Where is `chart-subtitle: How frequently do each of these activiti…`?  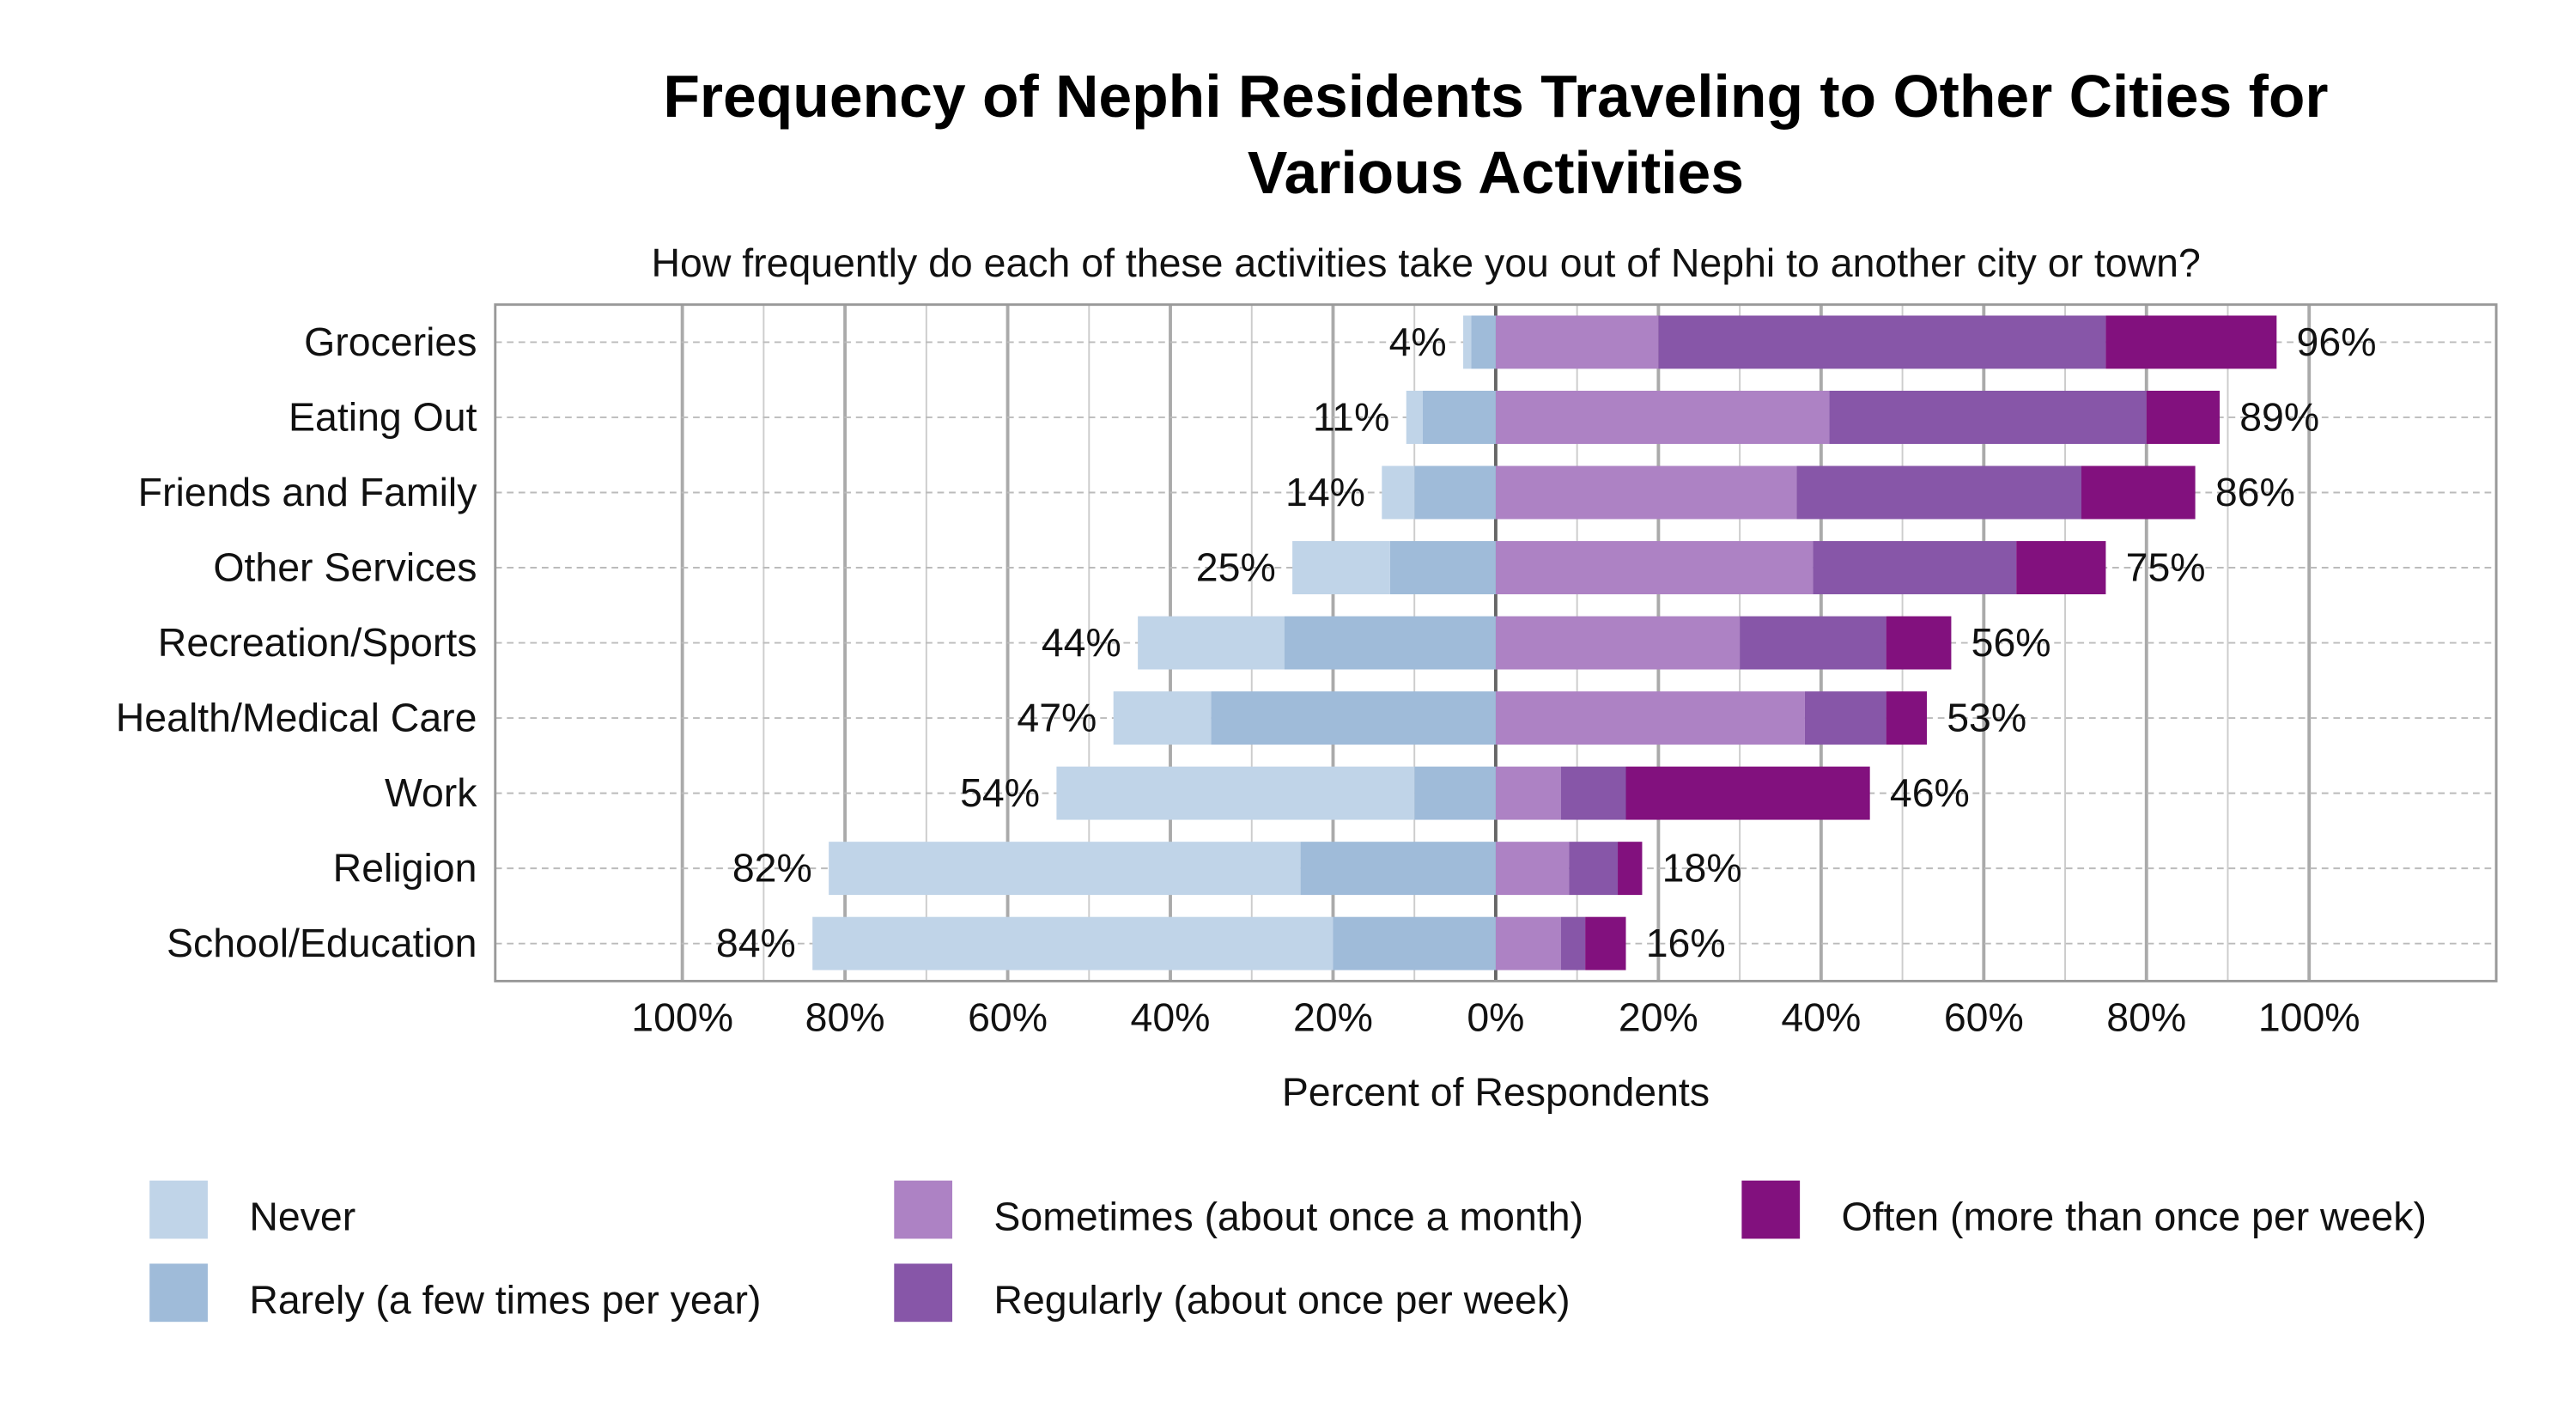
chart-subtitle: How frequently do each of these activiti… is located at coordinates (1426, 262).